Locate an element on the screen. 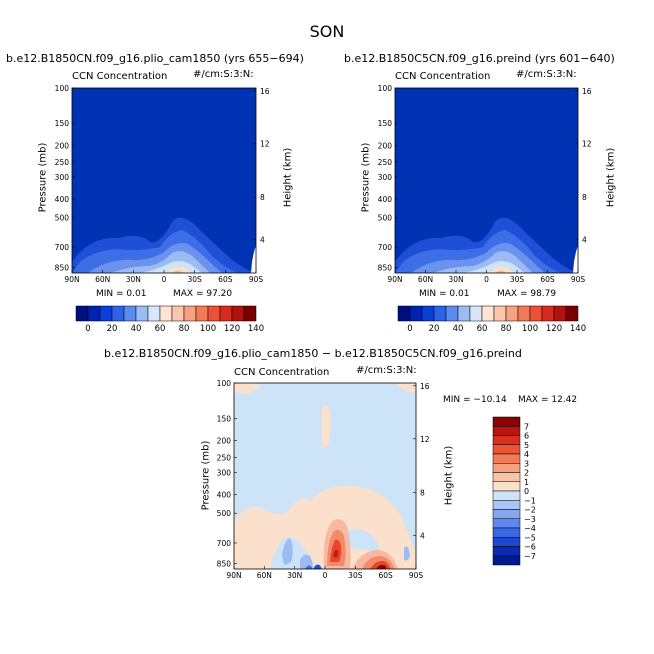  colorbar-label: 40 is located at coordinates (136, 329).